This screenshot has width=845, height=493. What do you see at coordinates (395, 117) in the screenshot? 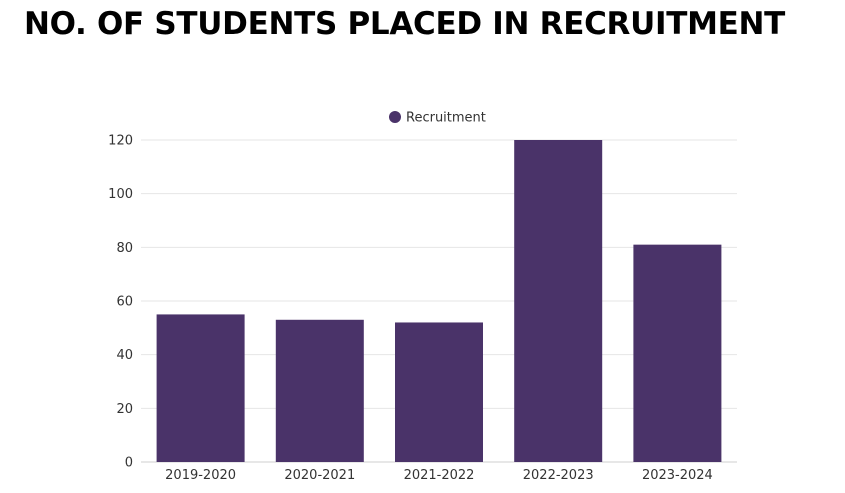
I see `legend-swatch` at bounding box center [395, 117].